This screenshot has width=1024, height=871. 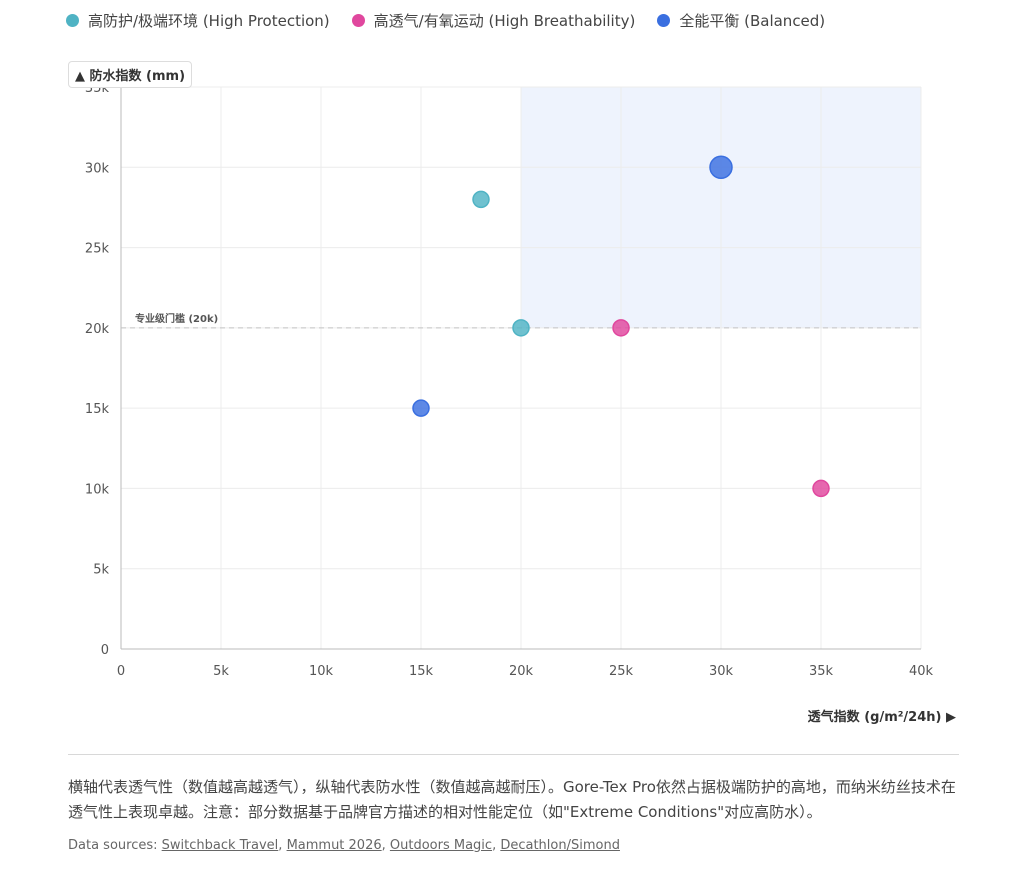 What do you see at coordinates (513, 754) in the screenshot?
I see `divider` at bounding box center [513, 754].